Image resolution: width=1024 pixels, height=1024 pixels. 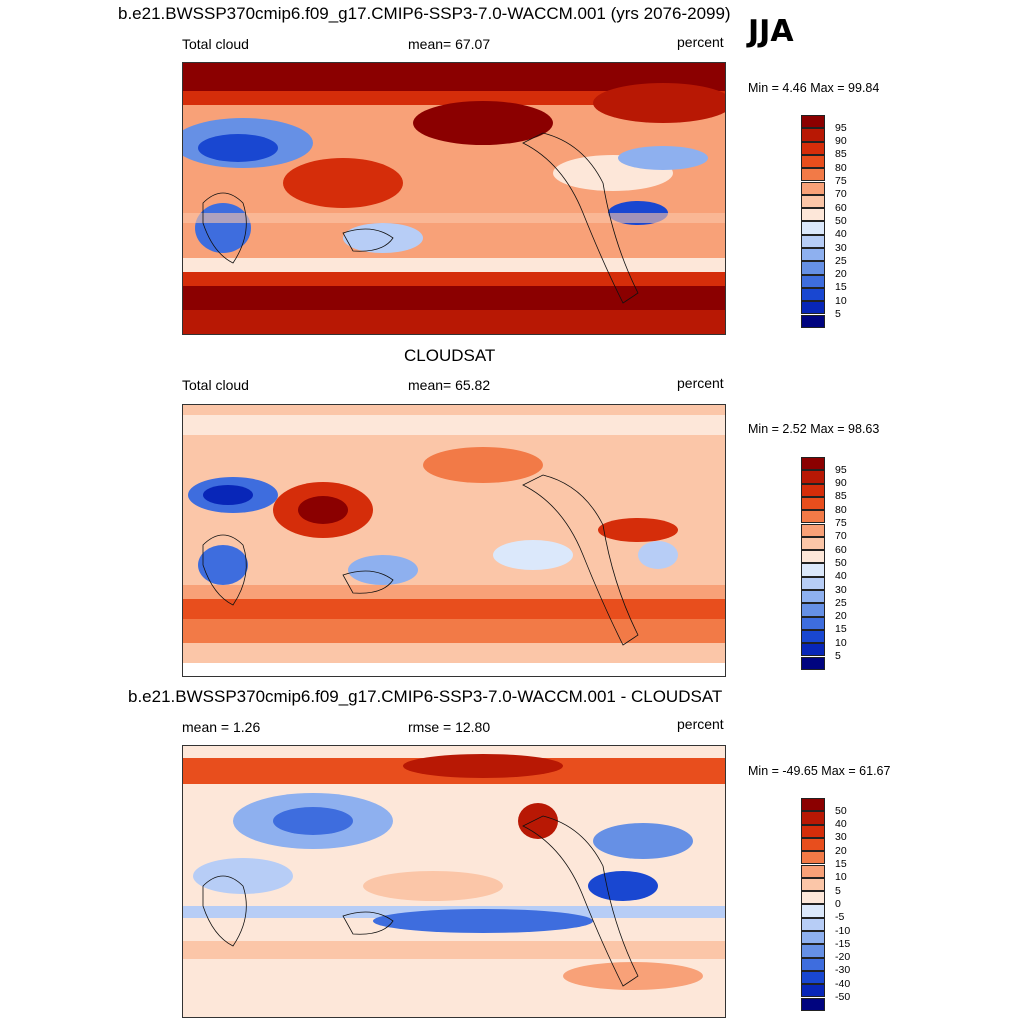 I want to click on panel-2-minmax-label: Min = 2.52 Max = 98.63, so click(x=814, y=429).